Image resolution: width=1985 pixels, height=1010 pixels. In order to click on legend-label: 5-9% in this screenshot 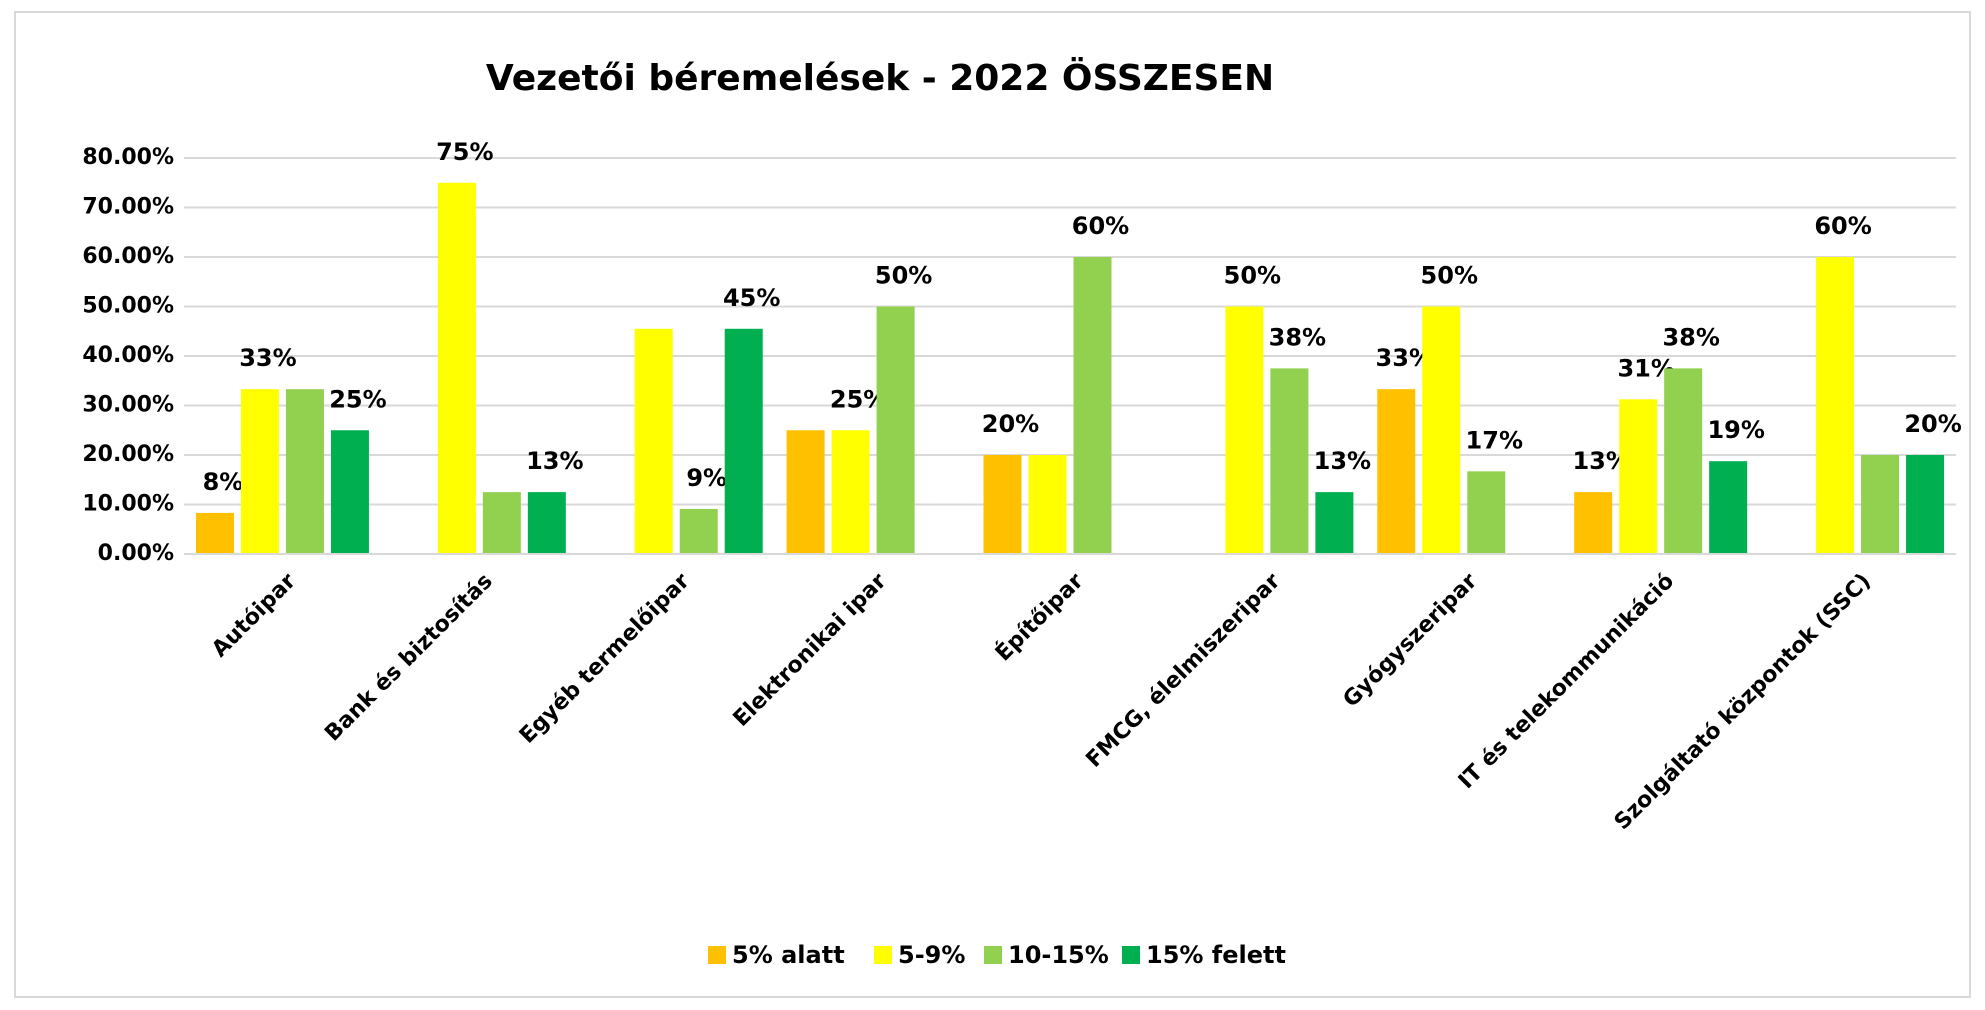, I will do `click(931, 955)`.